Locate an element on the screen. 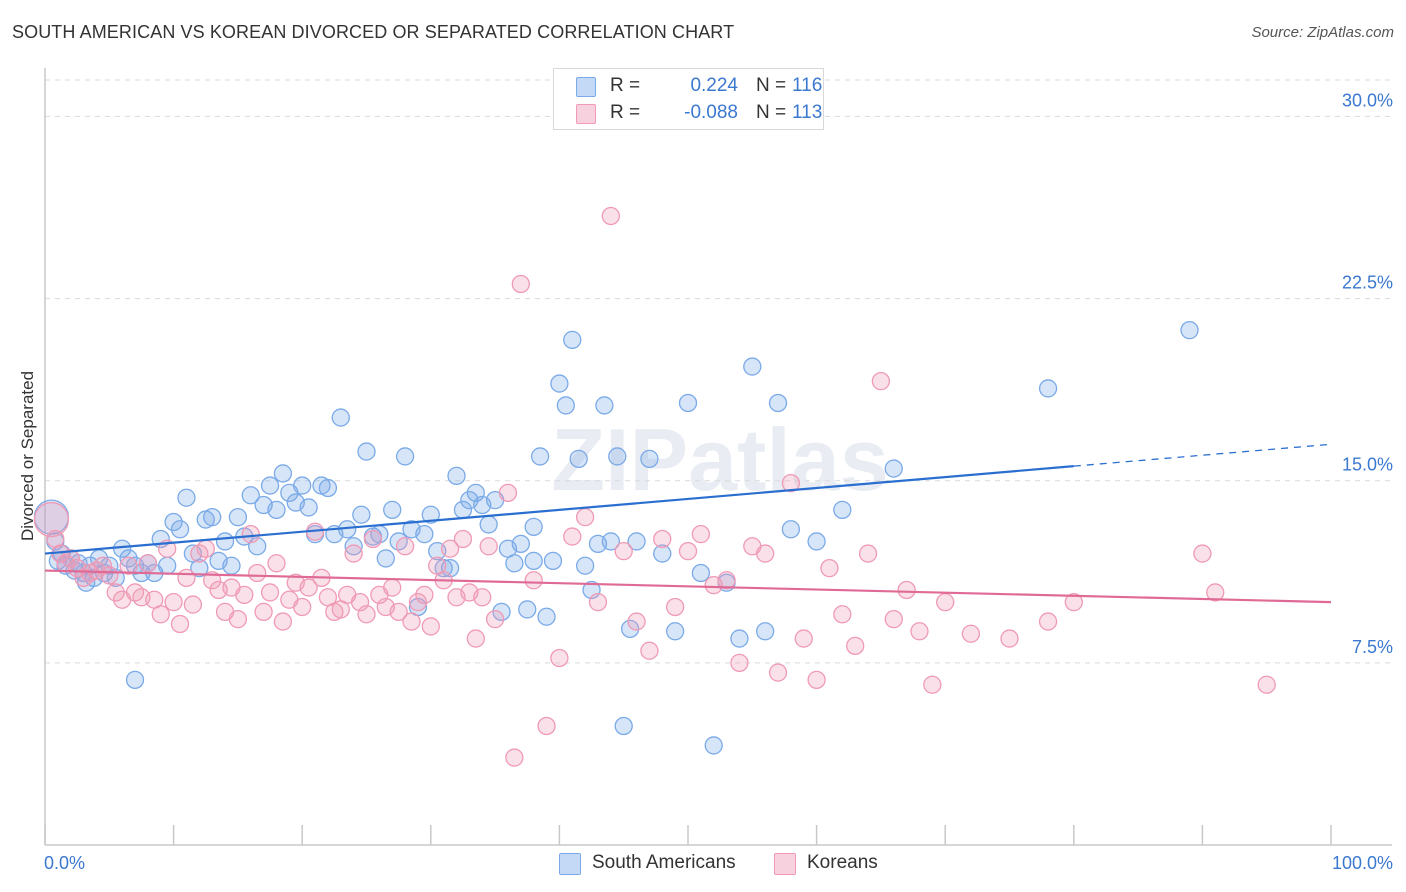 The image size is (1406, 892). x-tick-label: 0.0% is located at coordinates (64, 863).